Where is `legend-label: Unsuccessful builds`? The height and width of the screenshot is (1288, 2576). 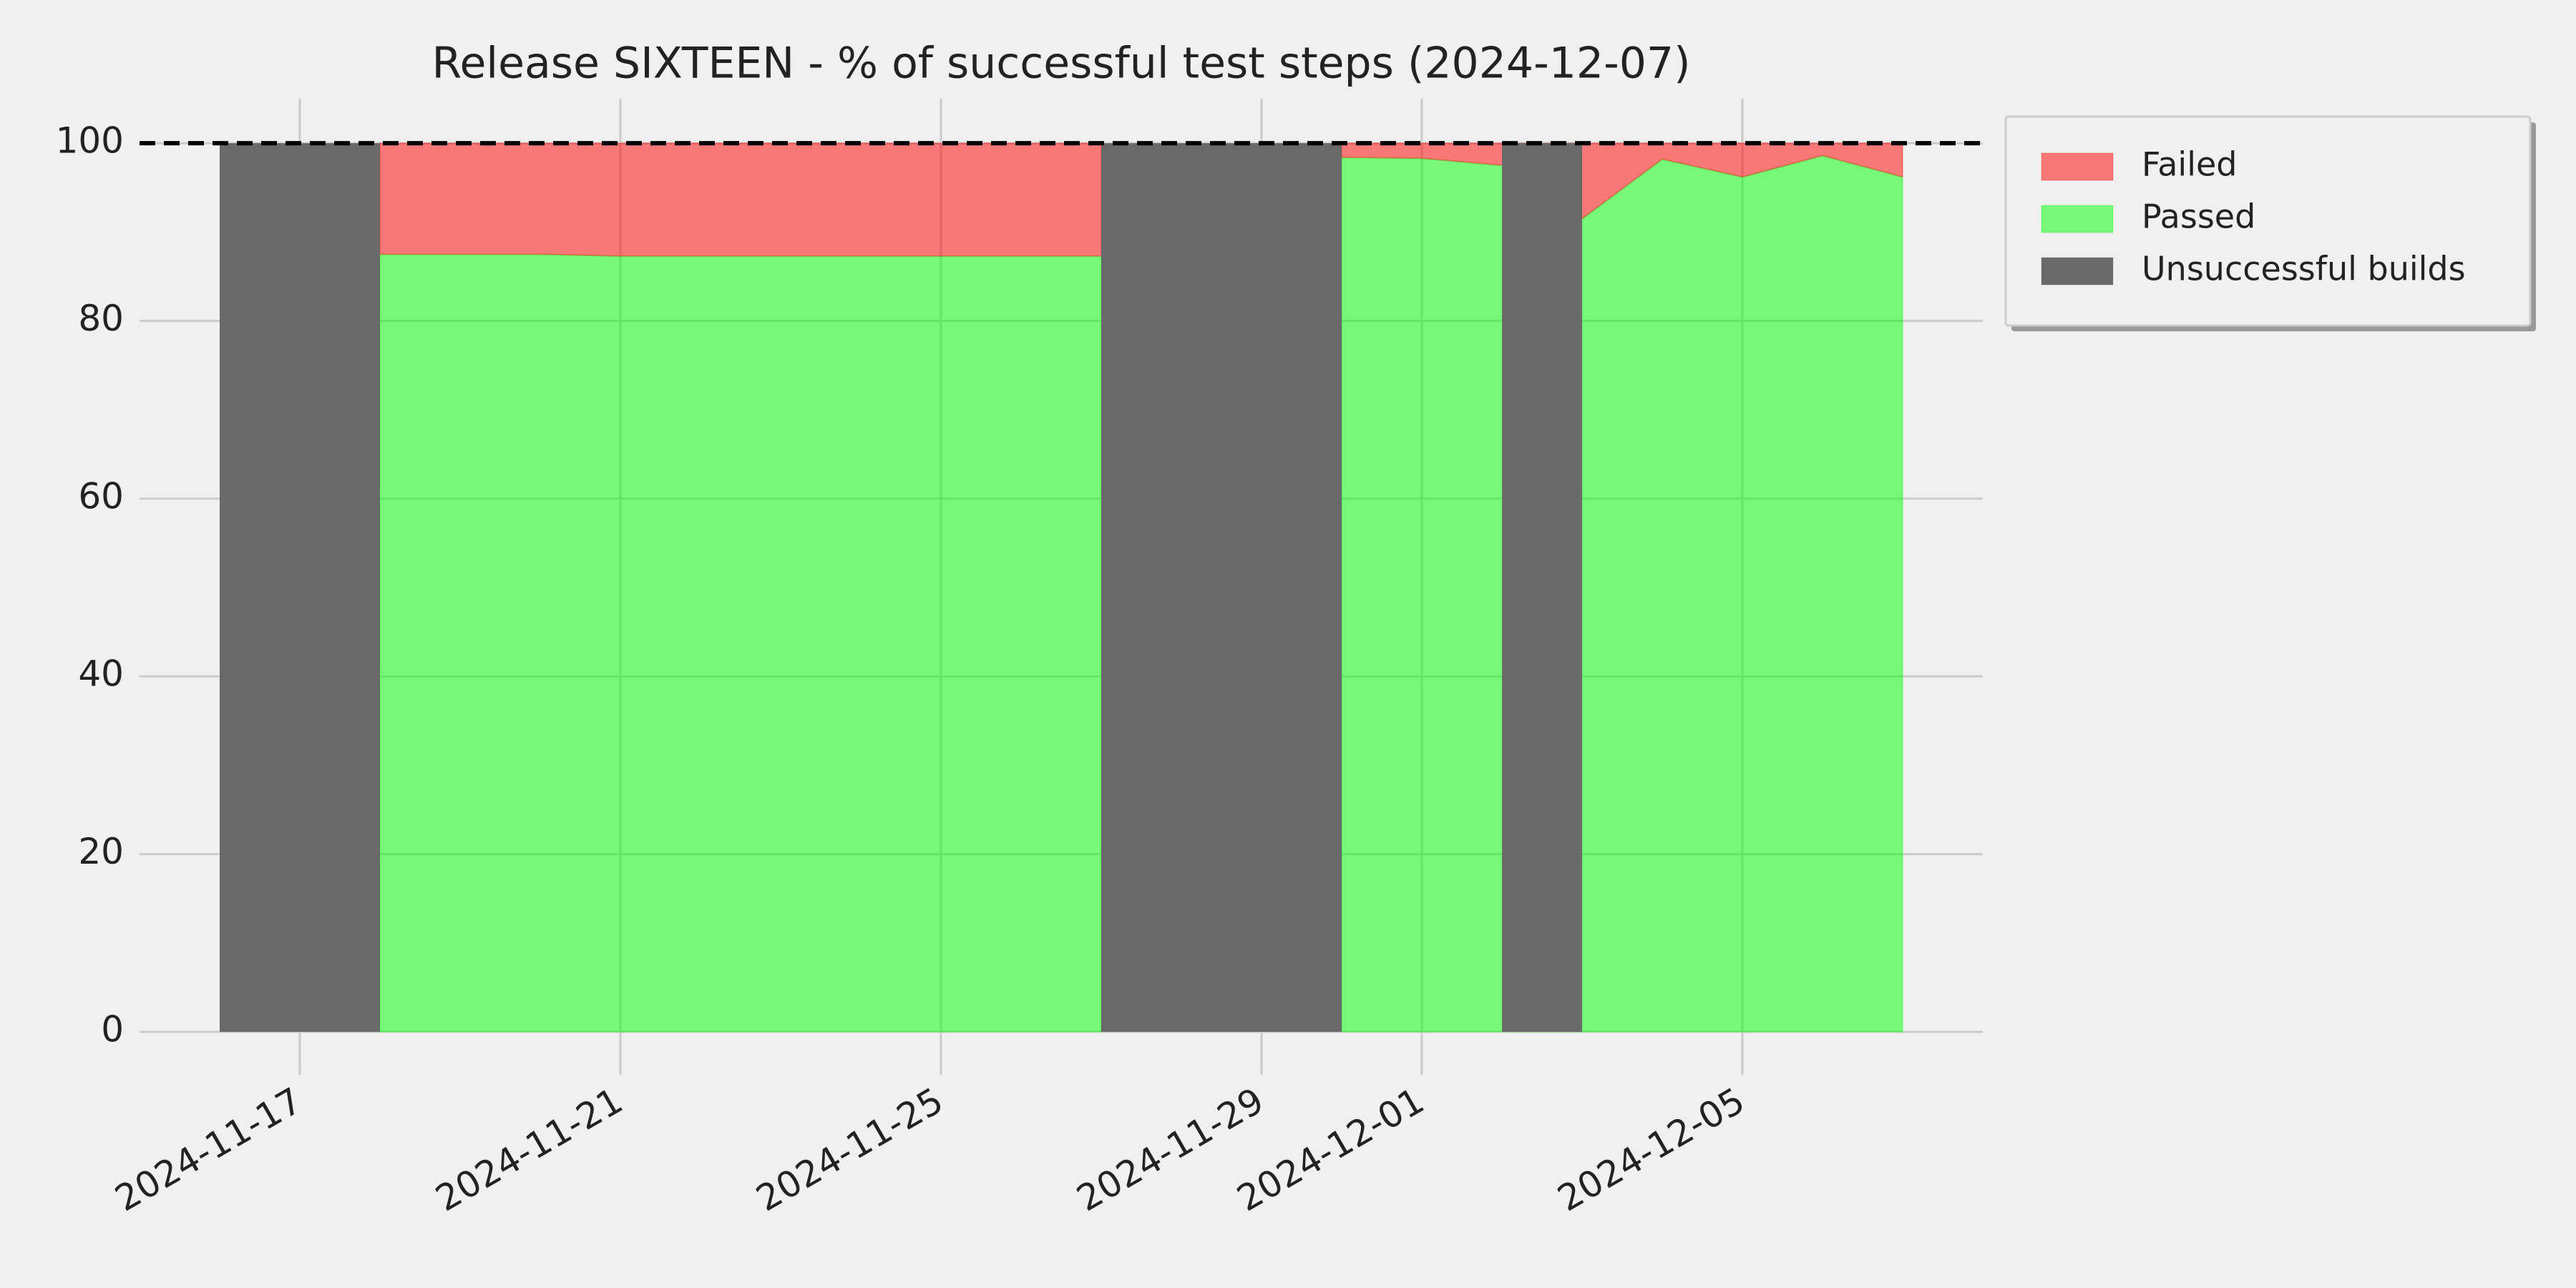
legend-label: Unsuccessful builds is located at coordinates (2304, 269).